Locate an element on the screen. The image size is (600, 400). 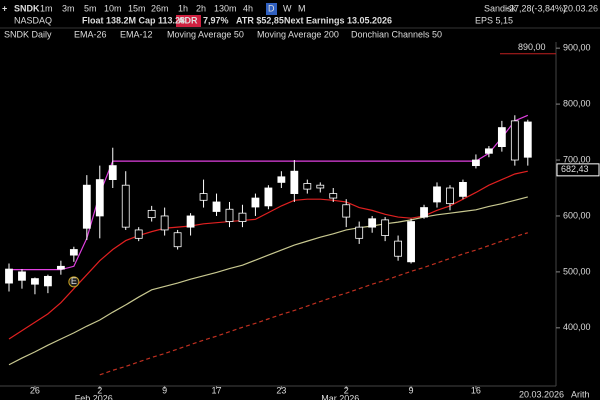
timeframe-button: 10m is located at coordinates (113, 8).